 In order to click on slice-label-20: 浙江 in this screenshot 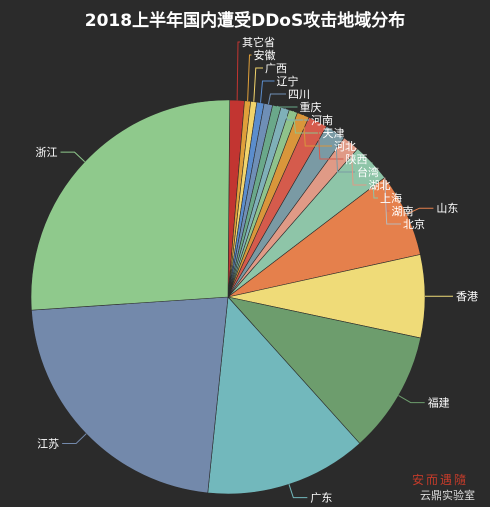, I will do `click(47, 152)`.